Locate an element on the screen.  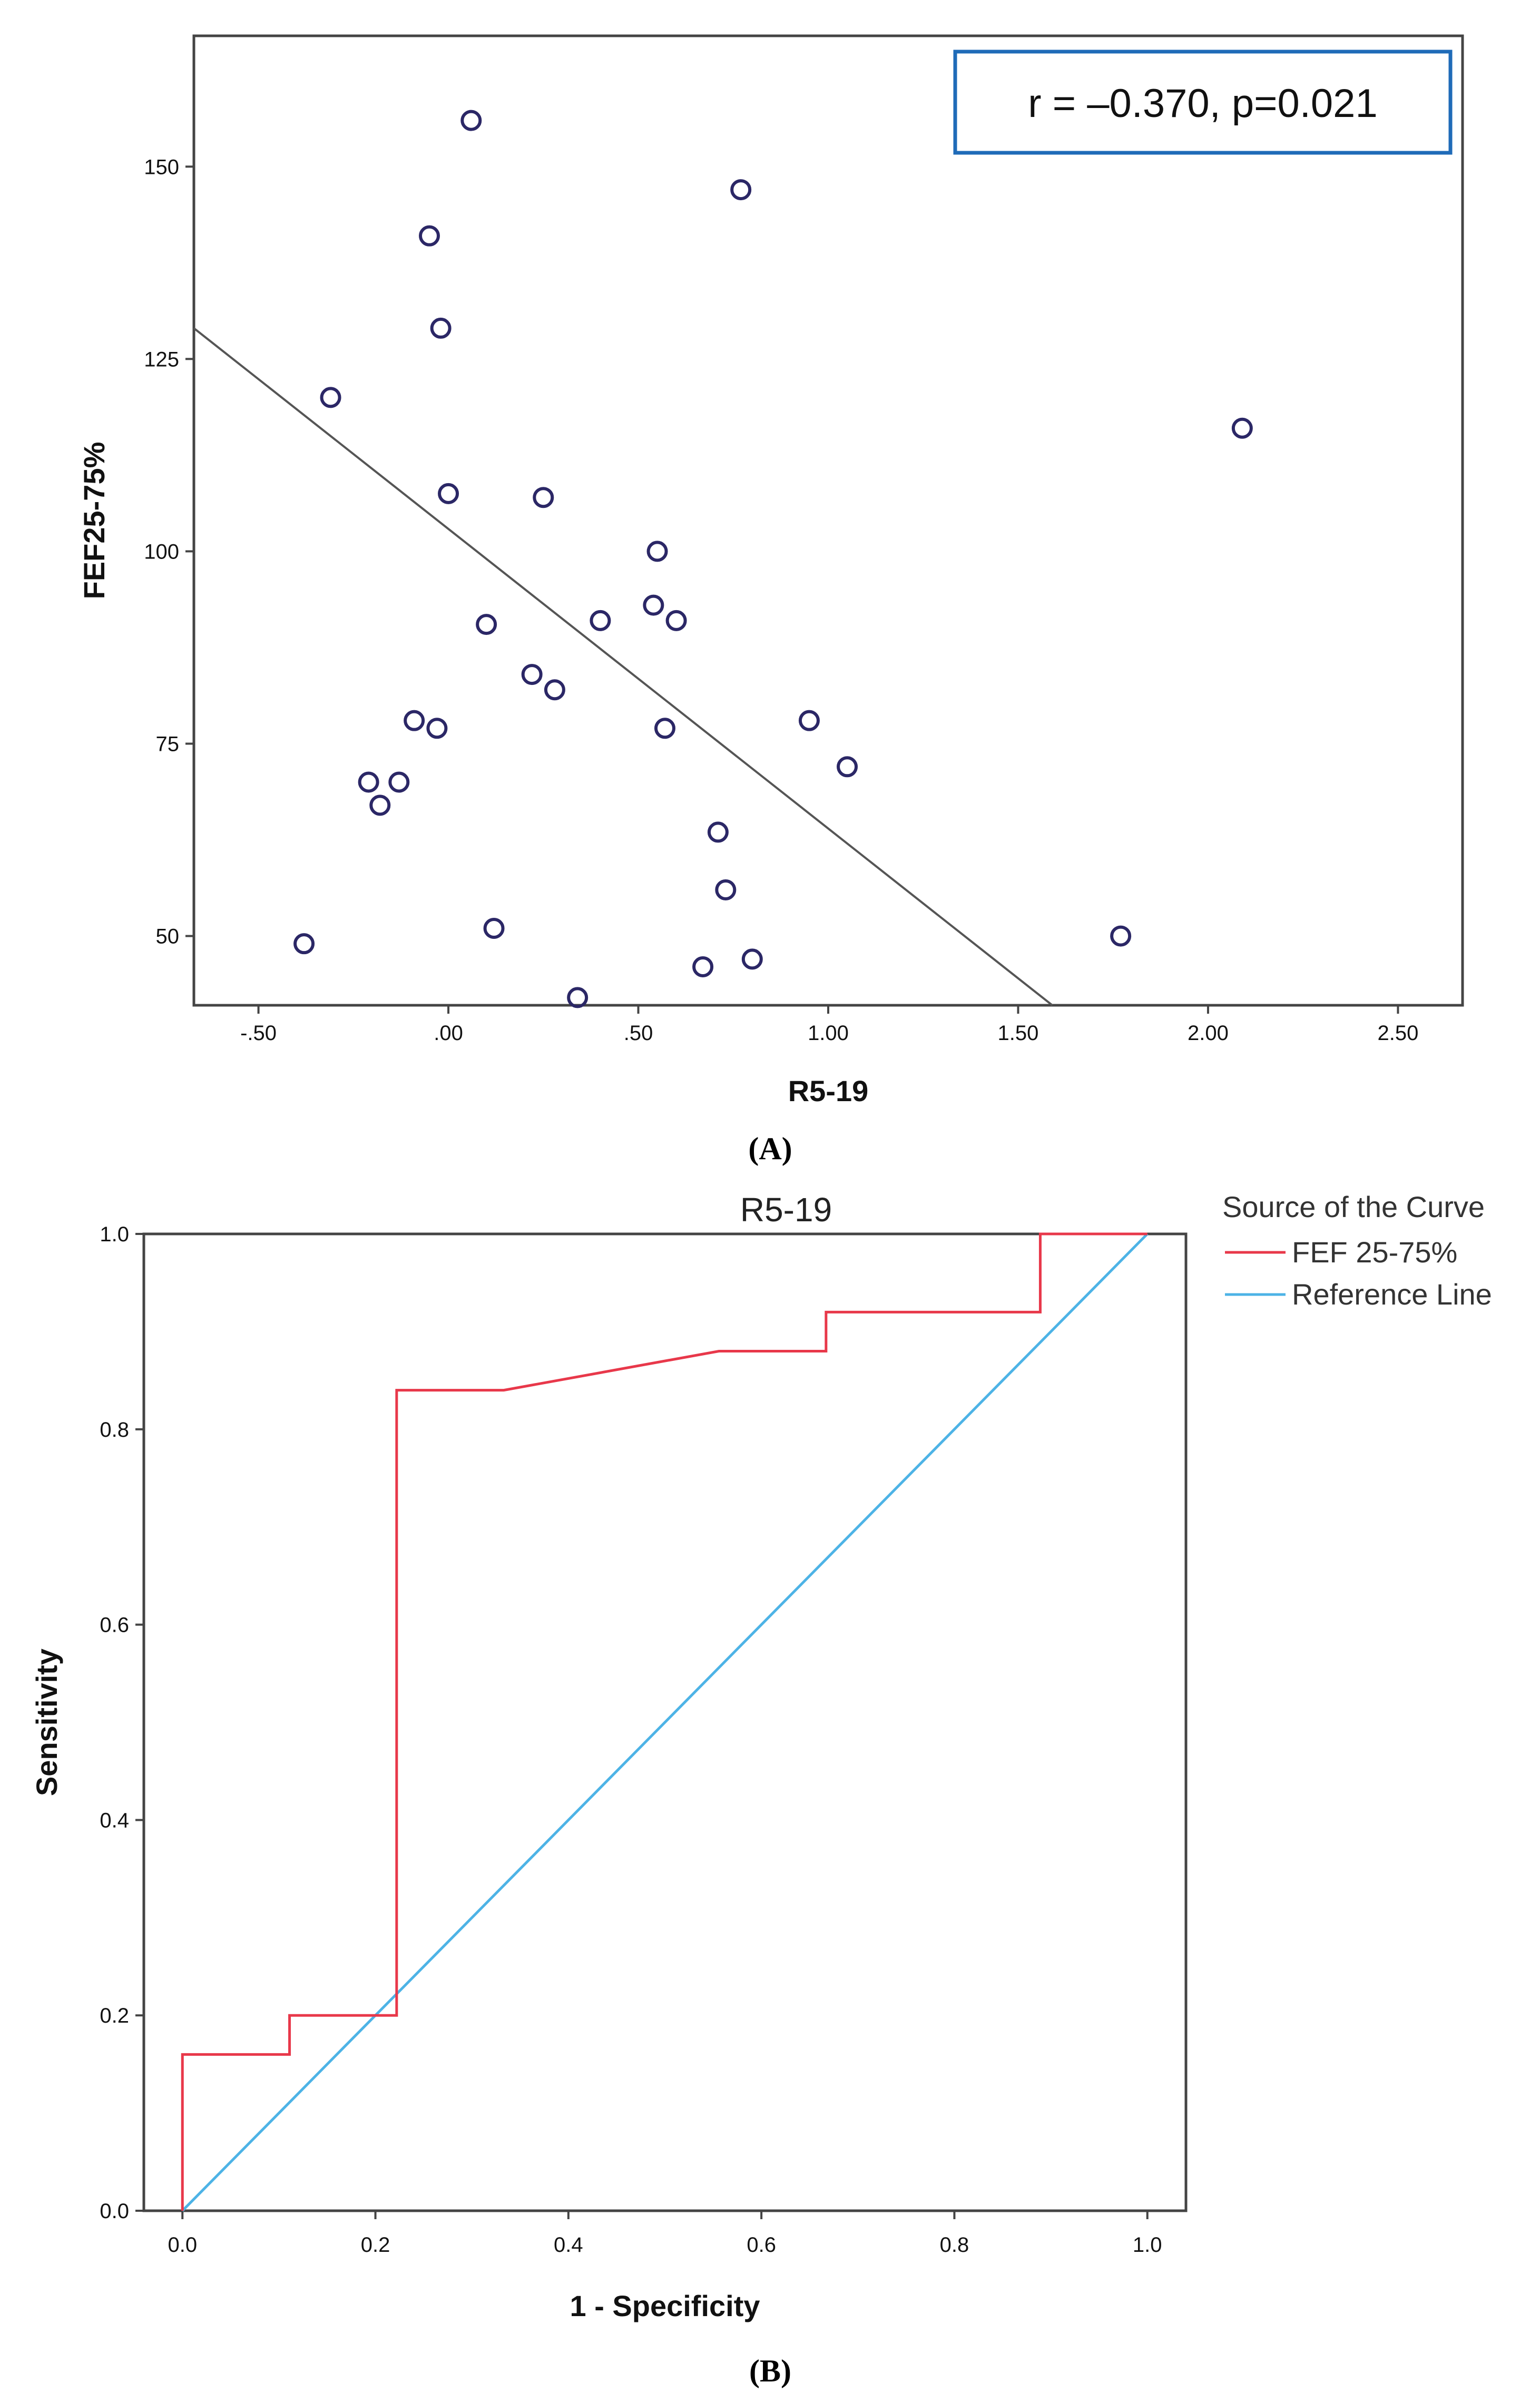
scatter-x-axis-title: R5-19 is located at coordinates (828, 1090).